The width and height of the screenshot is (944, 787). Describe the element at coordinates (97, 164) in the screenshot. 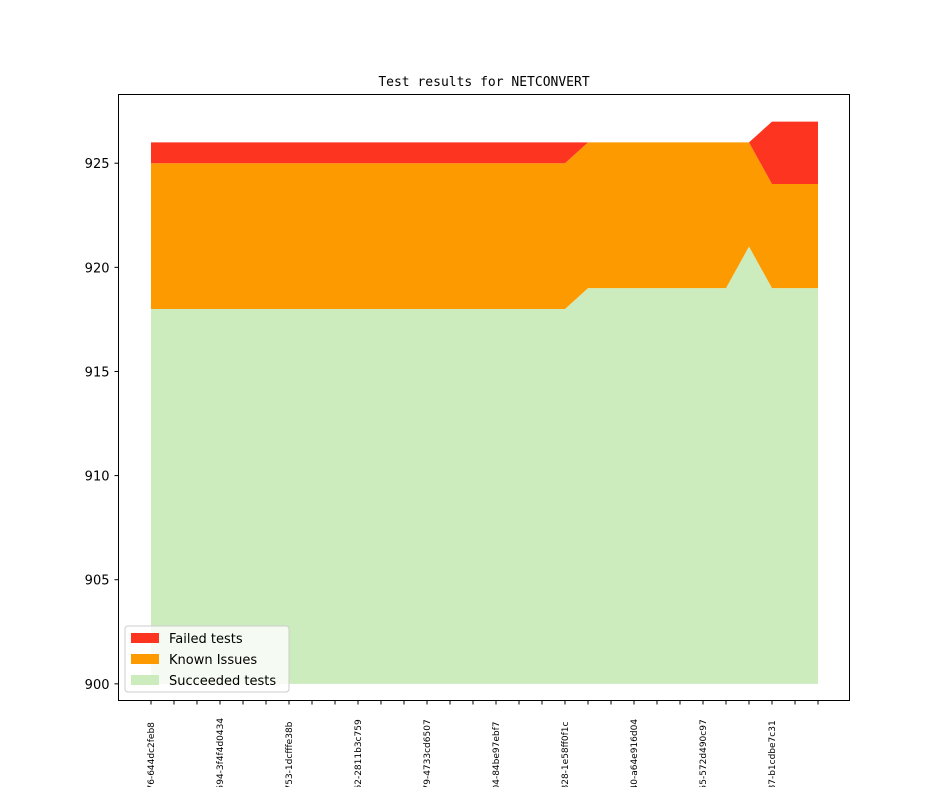

I see `y-tick-label: 925` at that location.